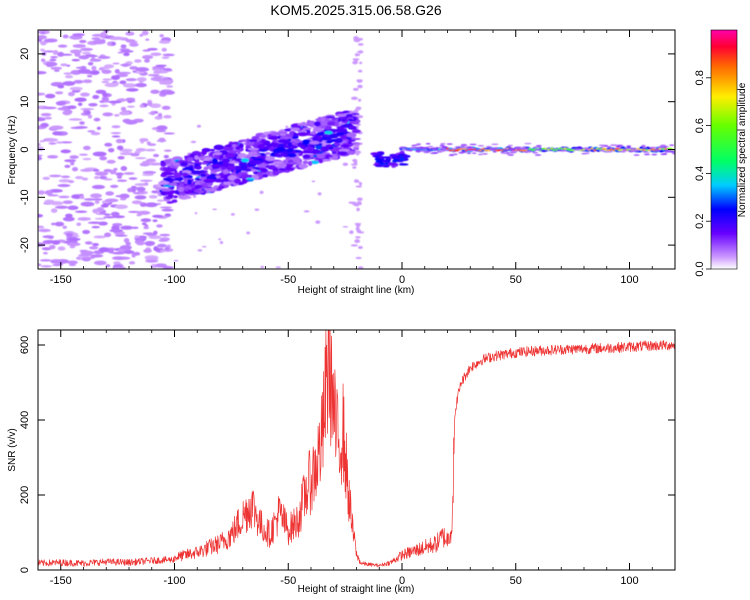 The height and width of the screenshot is (600, 750). Describe the element at coordinates (516, 581) in the screenshot. I see `snr-xtick-label: 50` at that location.